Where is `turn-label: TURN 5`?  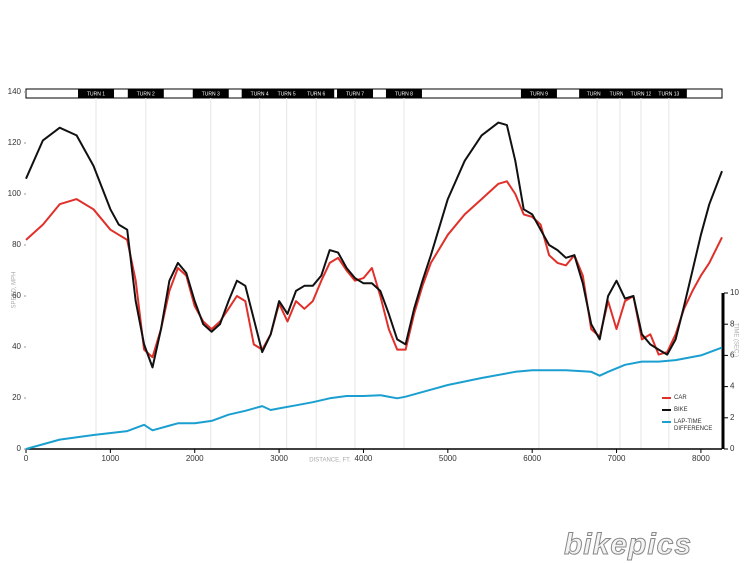 turn-label: TURN 5 is located at coordinates (287, 94).